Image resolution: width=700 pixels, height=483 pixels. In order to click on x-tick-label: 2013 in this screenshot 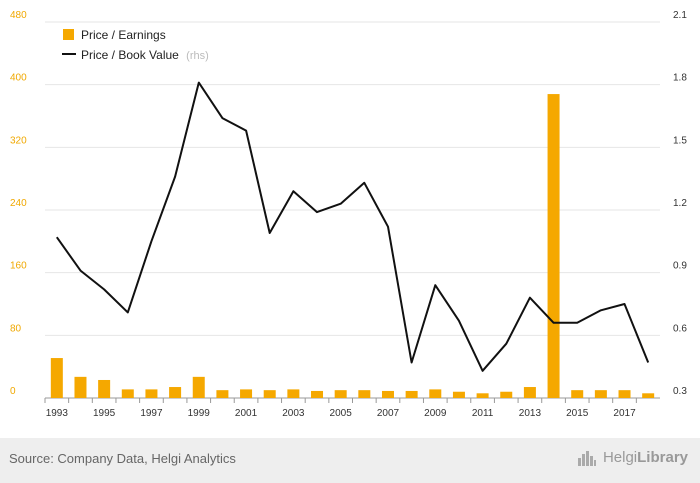, I will do `click(530, 413)`.